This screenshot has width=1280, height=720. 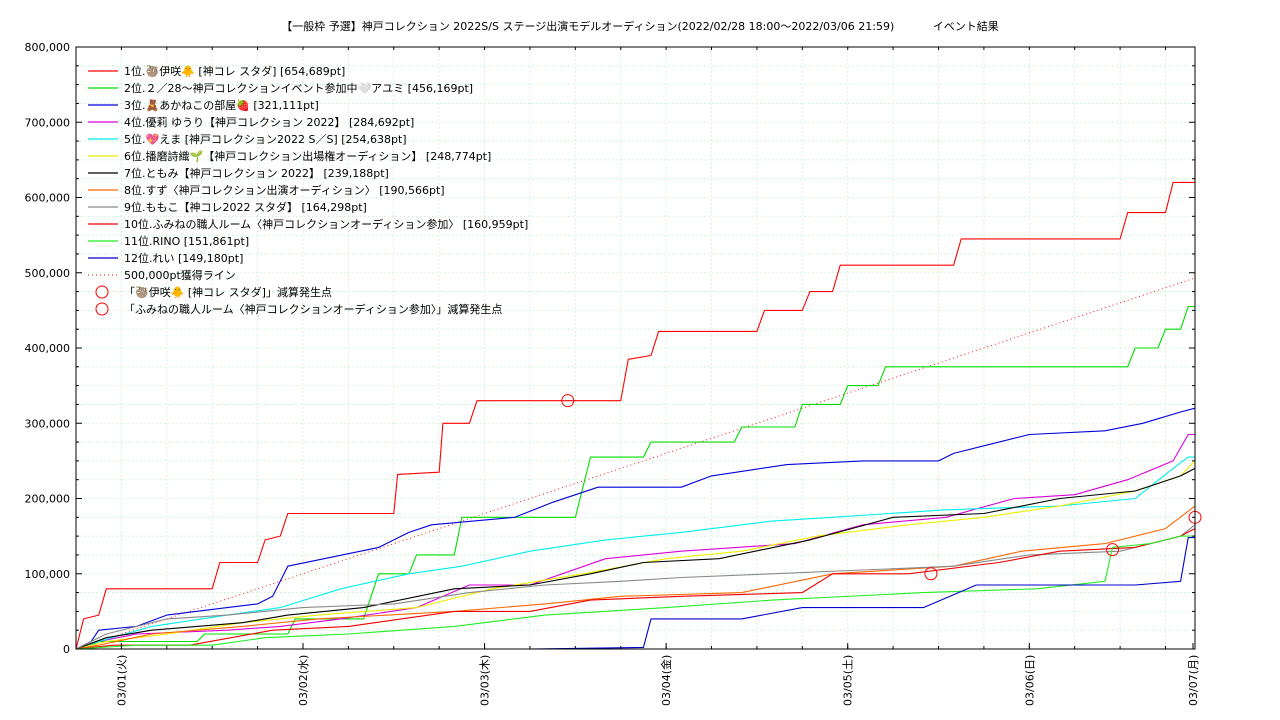 What do you see at coordinates (66, 649) in the screenshot?
I see `y-tick-label: 0` at bounding box center [66, 649].